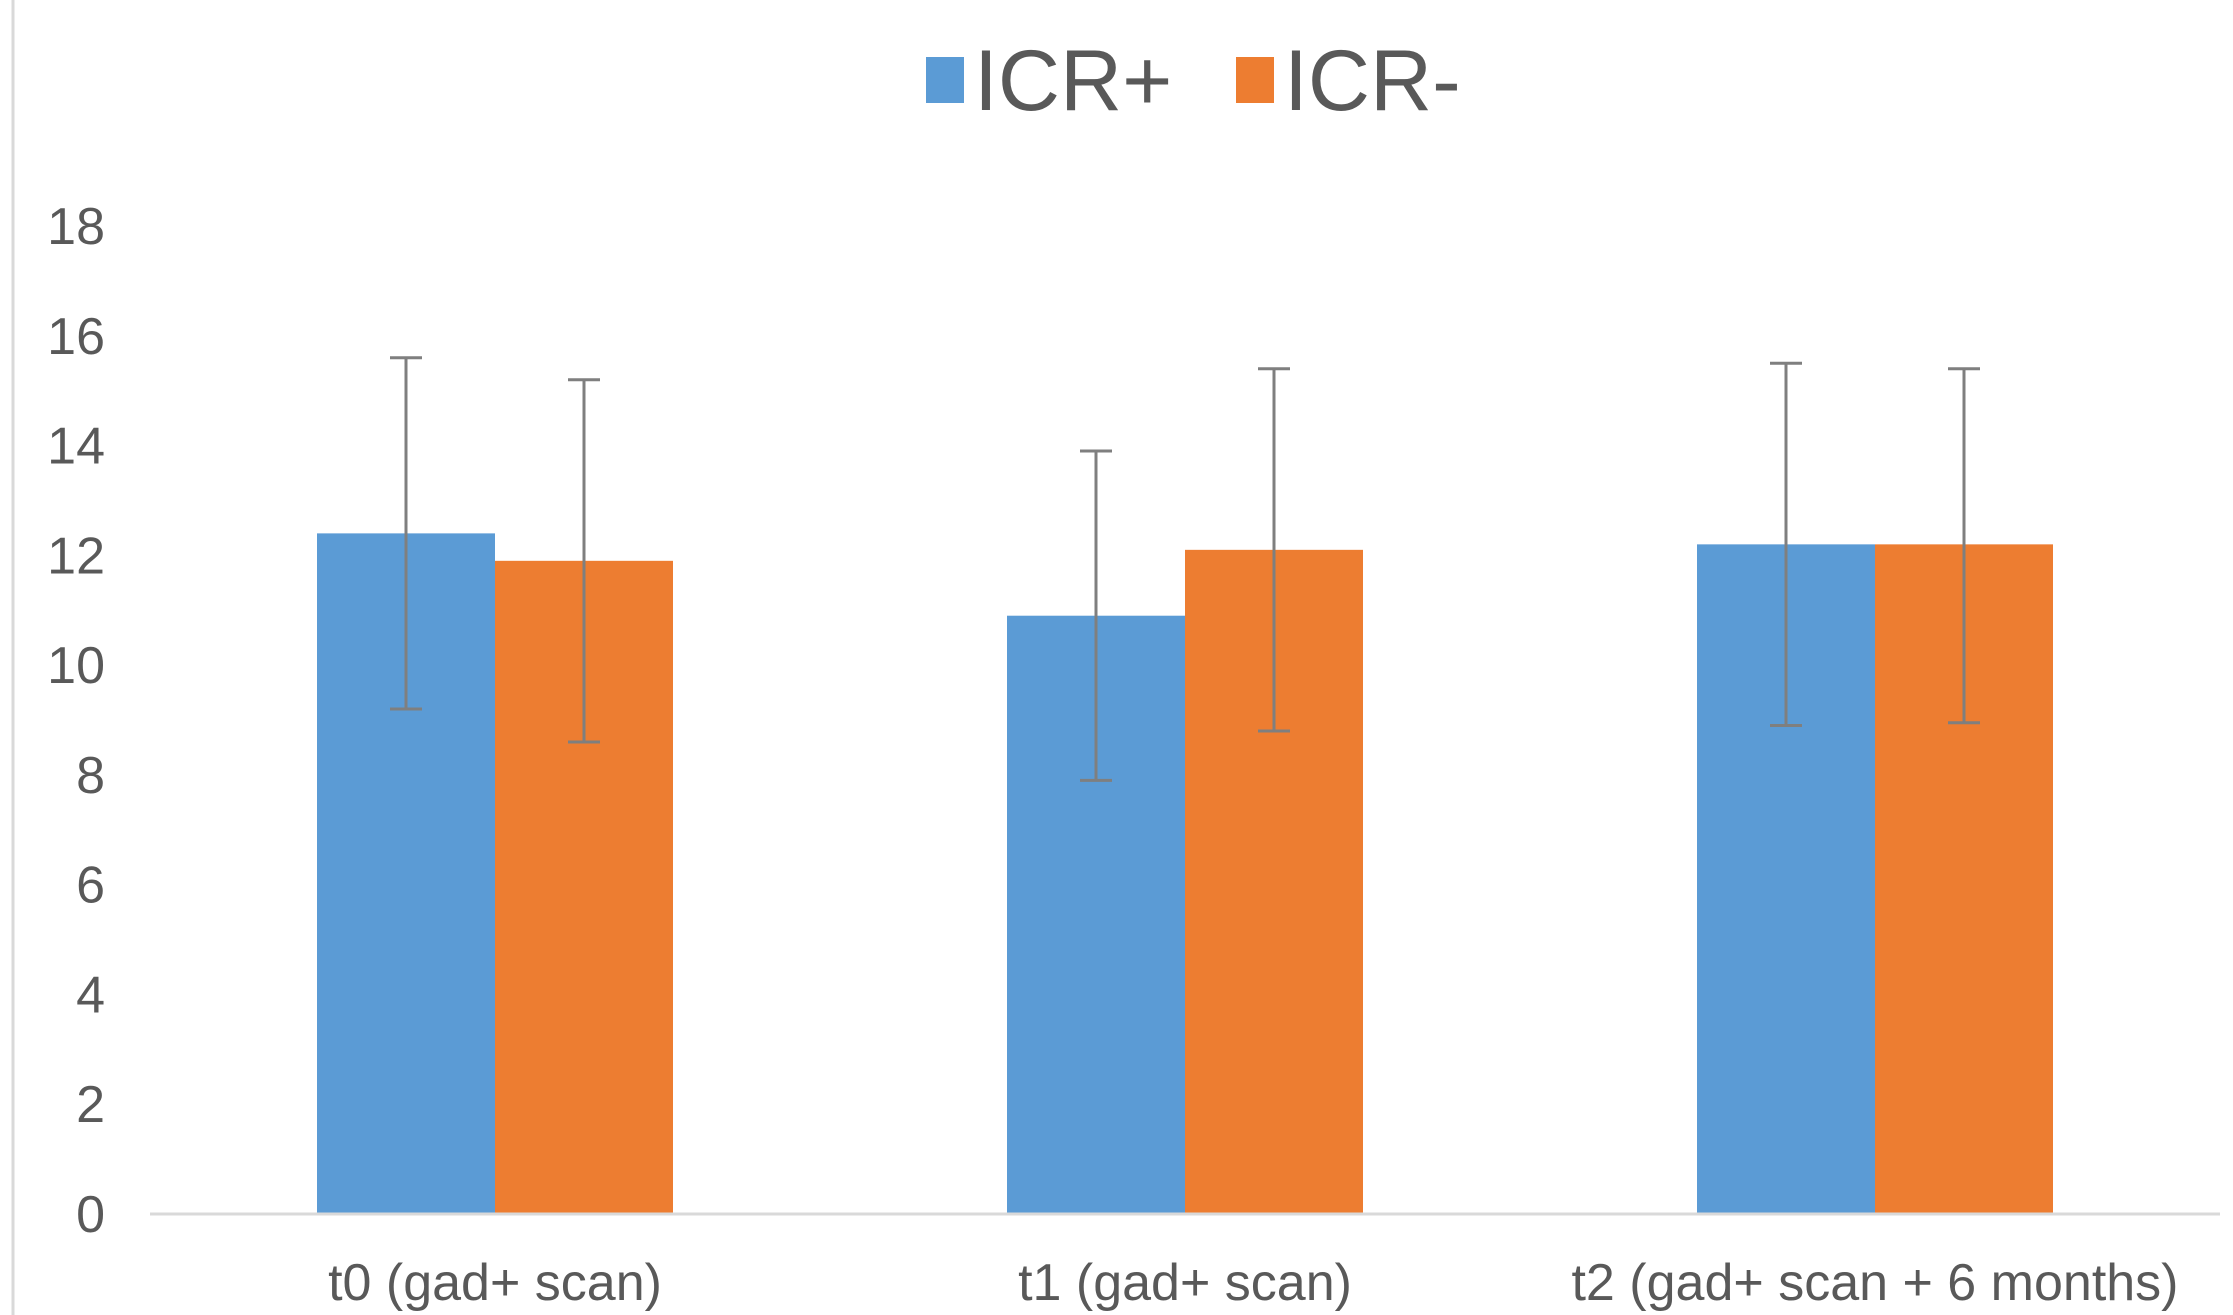 This screenshot has width=2233, height=1315. I want to click on x-category-label: t0 (gad+ scan), so click(495, 1283).